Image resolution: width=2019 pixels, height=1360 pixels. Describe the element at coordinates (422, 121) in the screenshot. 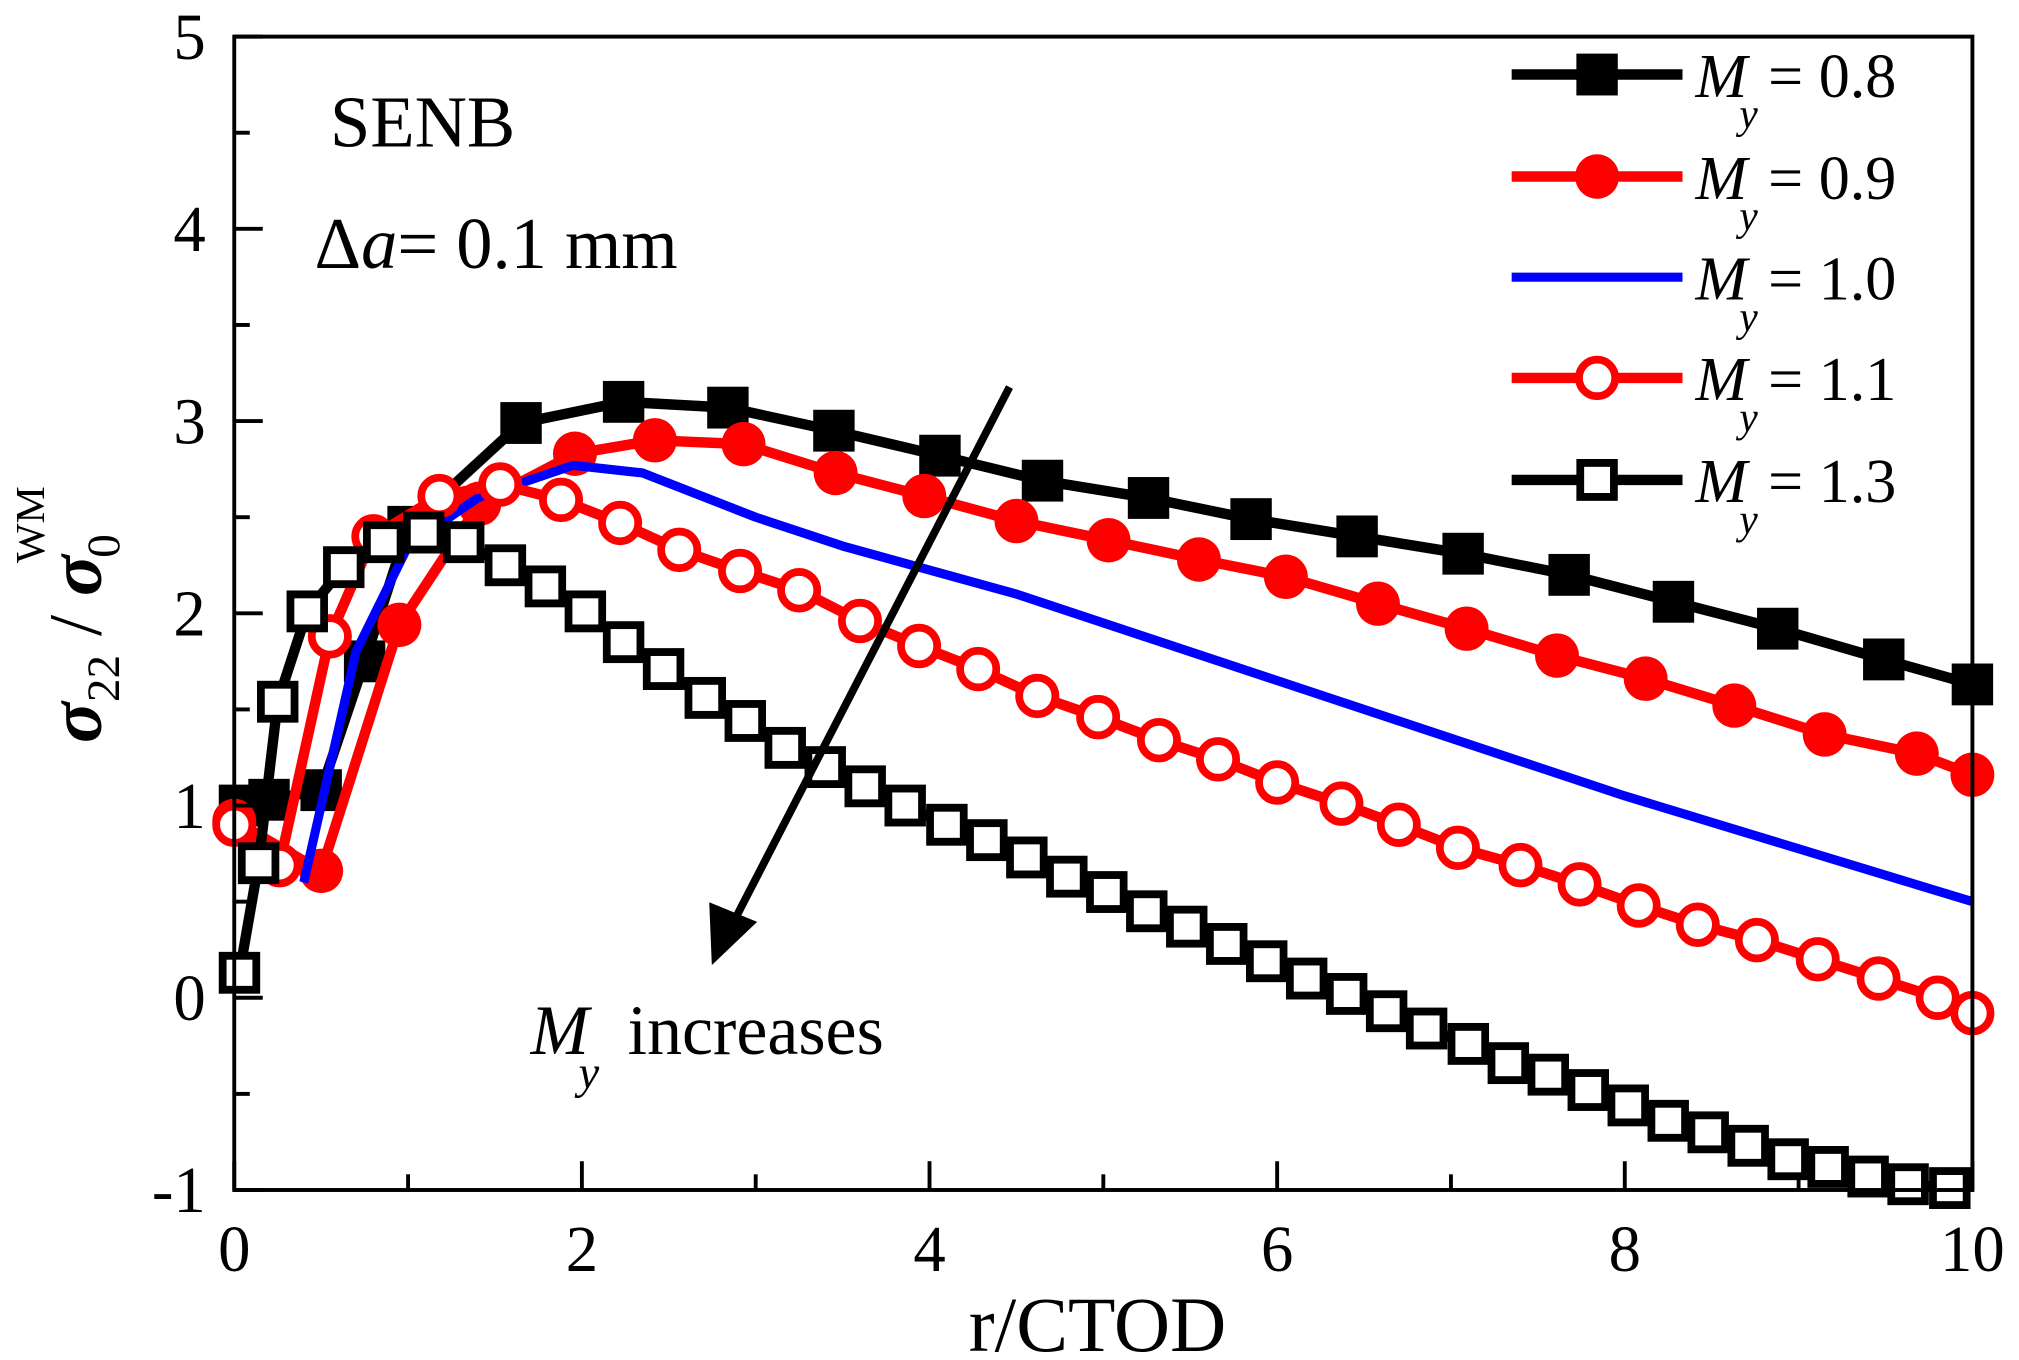

I see `annotation-specimen: SENB` at that location.